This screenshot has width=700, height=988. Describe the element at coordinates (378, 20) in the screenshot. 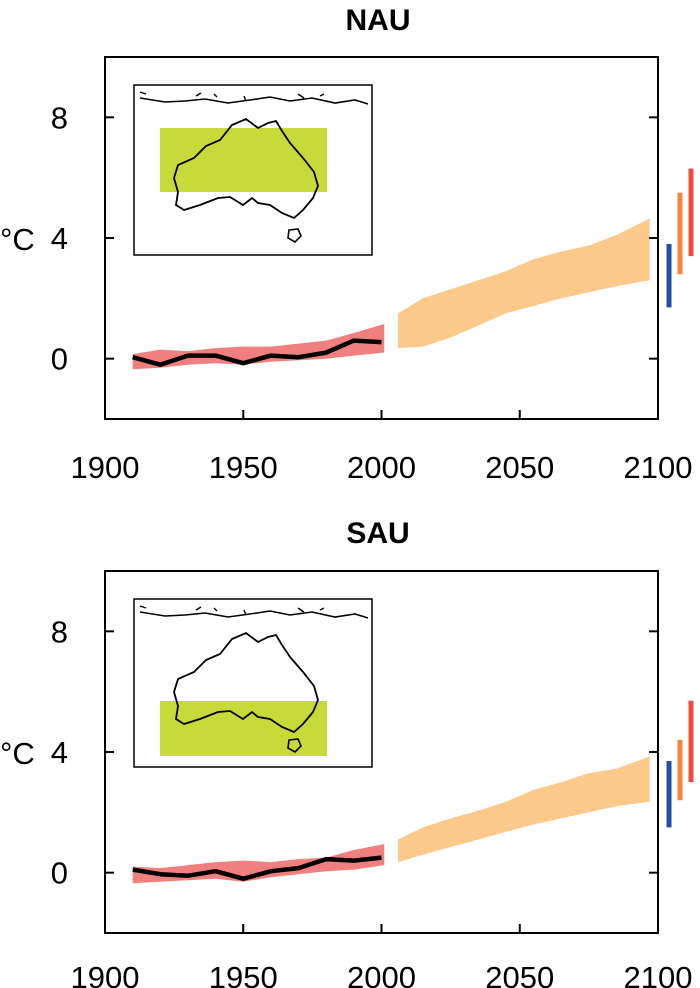

I see `panel-title: NAU` at that location.